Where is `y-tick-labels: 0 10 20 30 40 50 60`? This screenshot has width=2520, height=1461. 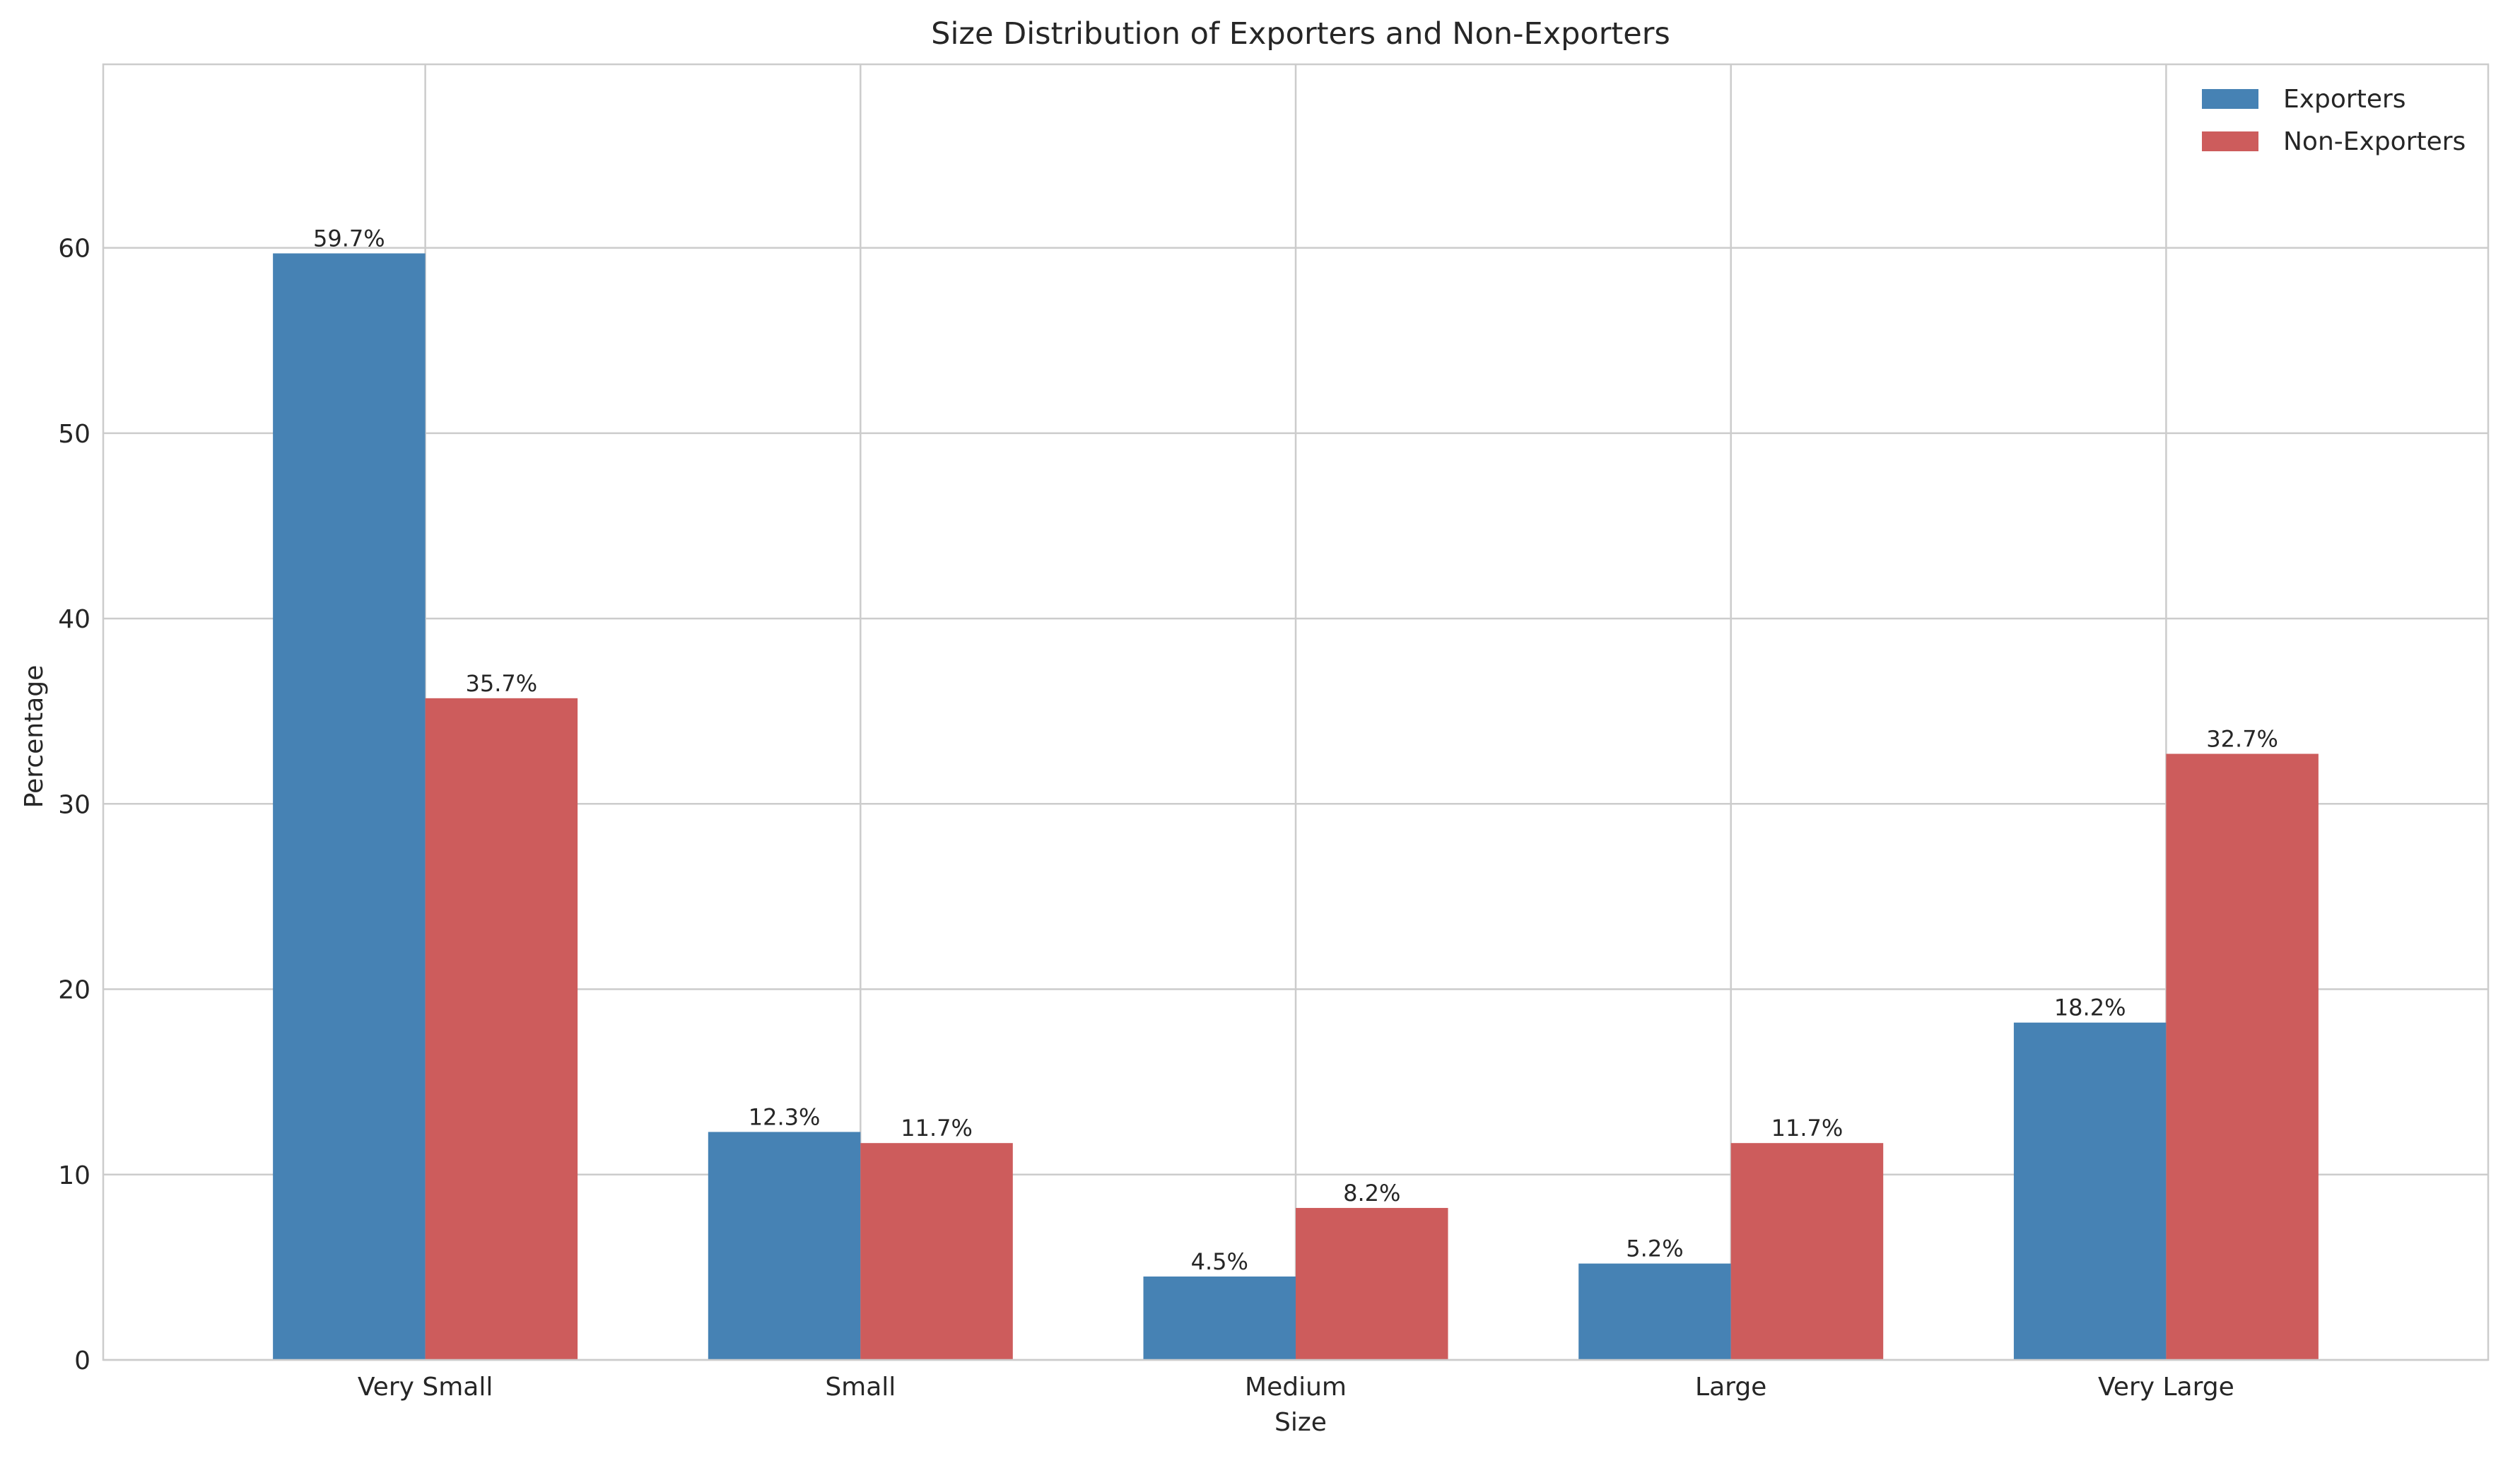
y-tick-labels: 0 10 20 30 40 50 60 is located at coordinates (74, 805).